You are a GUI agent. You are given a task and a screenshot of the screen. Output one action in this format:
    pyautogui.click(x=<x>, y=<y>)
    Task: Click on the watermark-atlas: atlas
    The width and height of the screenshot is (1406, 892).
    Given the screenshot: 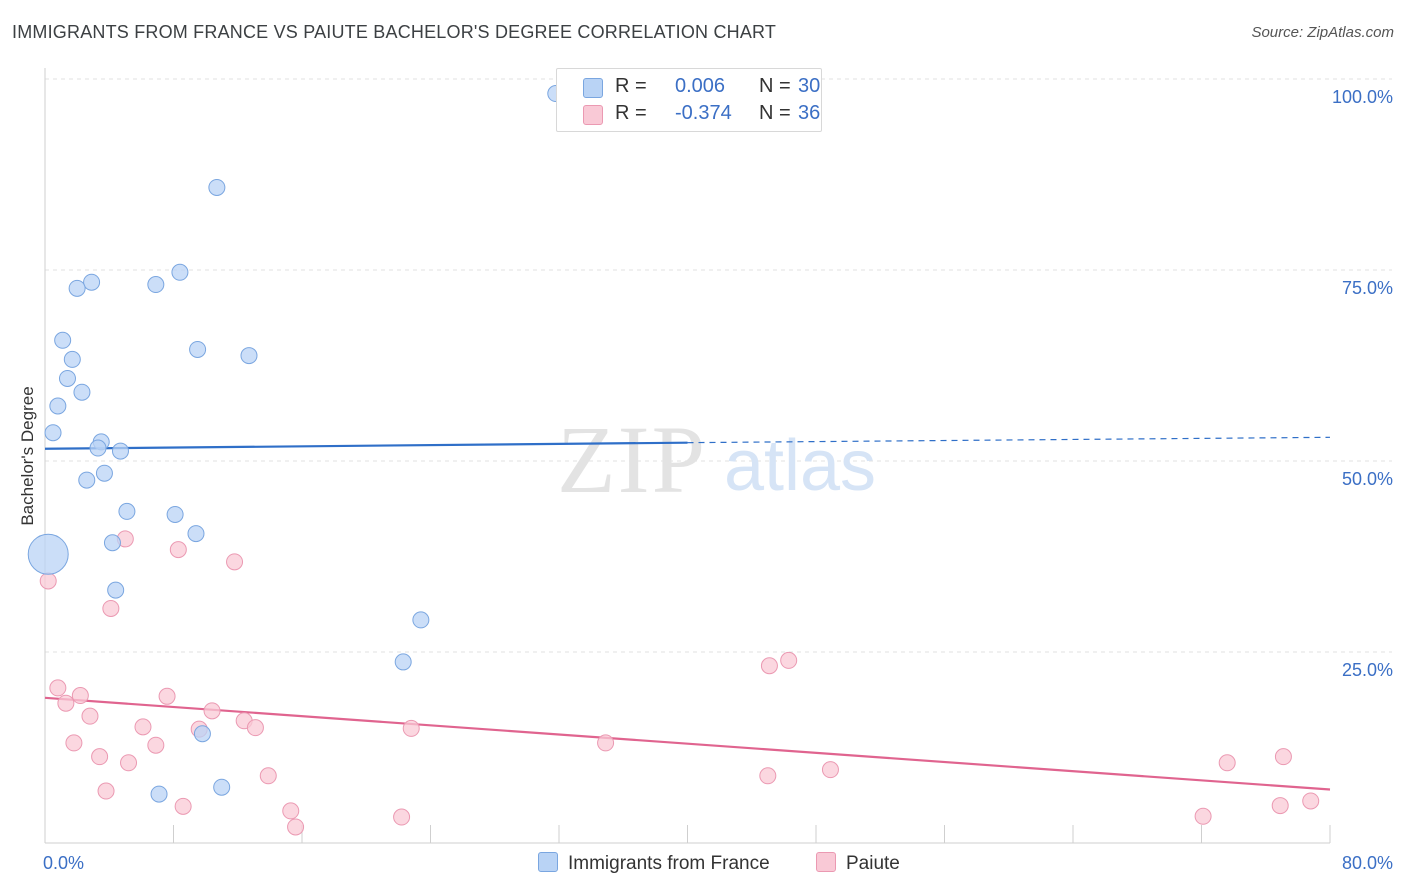 What is the action you would take?
    pyautogui.click(x=800, y=466)
    